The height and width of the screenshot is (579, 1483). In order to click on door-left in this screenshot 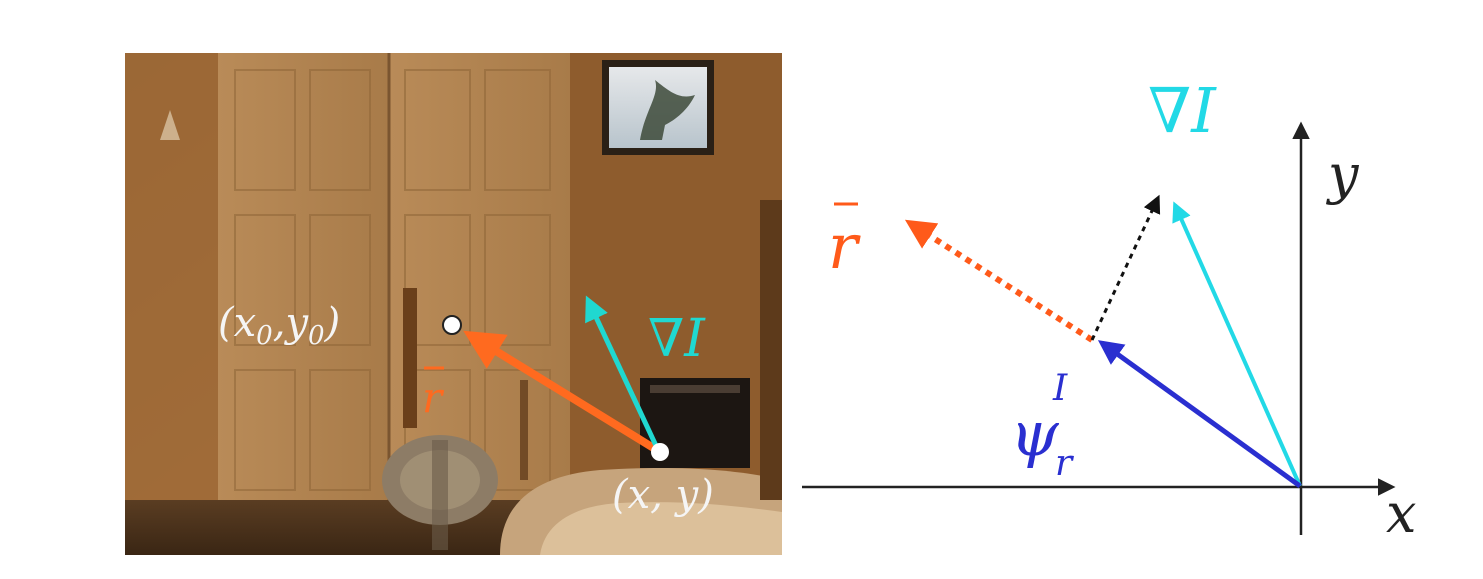, I will do `click(303, 283)`.